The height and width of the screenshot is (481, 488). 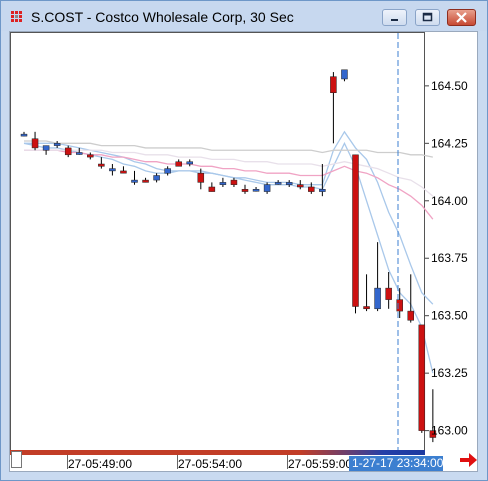 I want to click on x-tick-label: 27-05:54:00, so click(x=210, y=464).